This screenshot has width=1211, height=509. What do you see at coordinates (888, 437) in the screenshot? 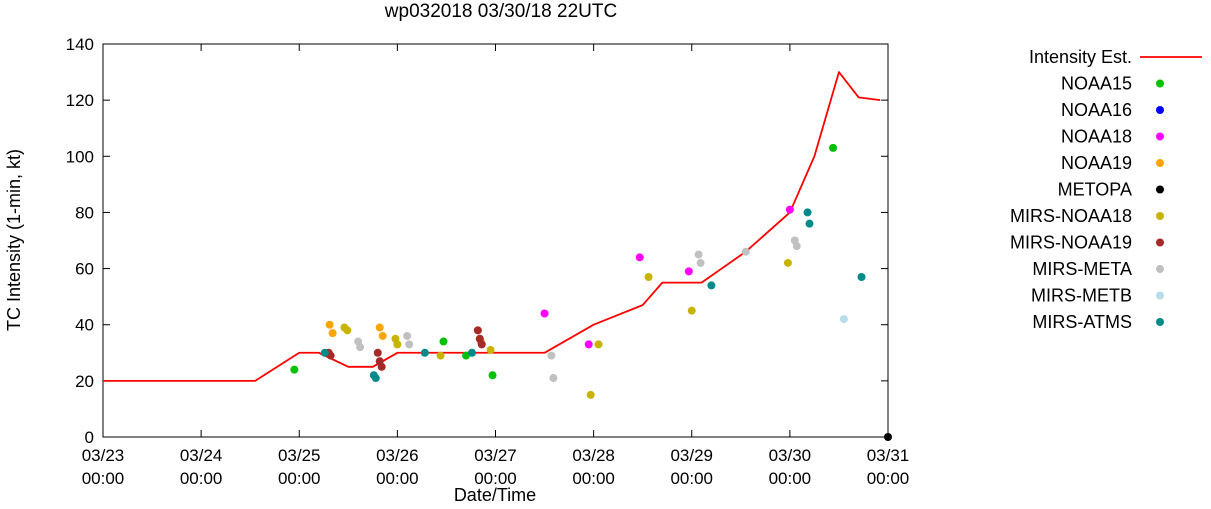
I see `point-metopa` at bounding box center [888, 437].